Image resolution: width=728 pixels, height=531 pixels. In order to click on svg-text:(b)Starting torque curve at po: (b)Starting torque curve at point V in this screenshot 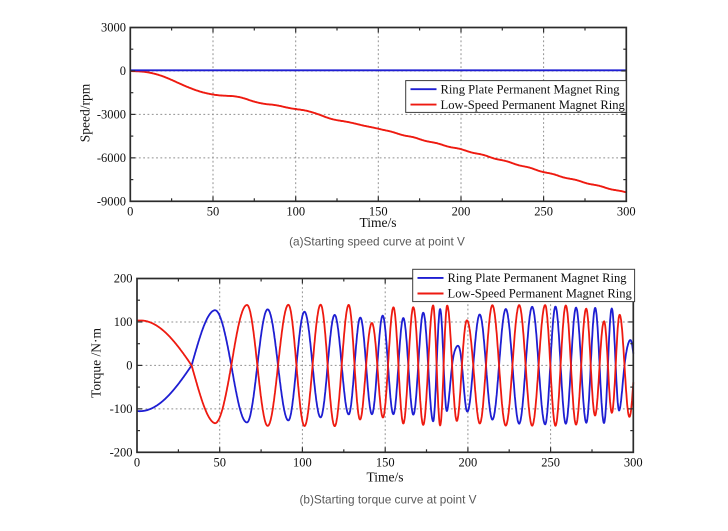, I will do `click(387, 500)`.